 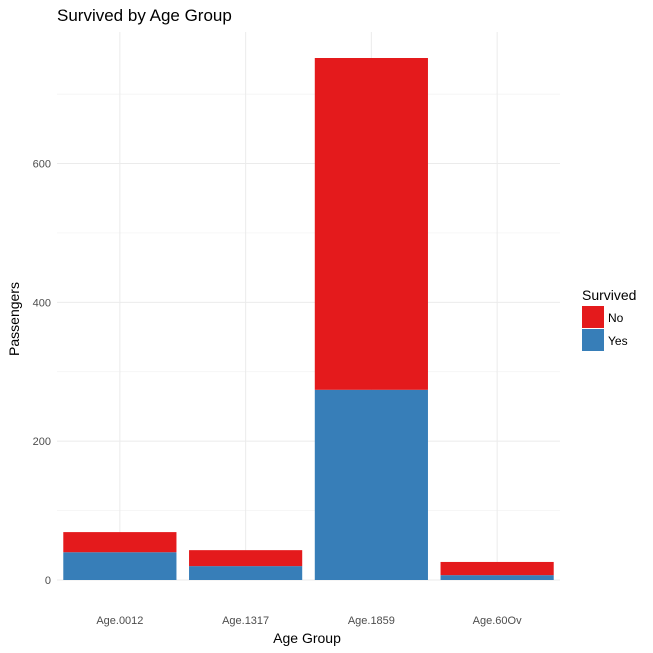 What do you see at coordinates (119, 621) in the screenshot?
I see `x-tick-label: Age.0012` at bounding box center [119, 621].